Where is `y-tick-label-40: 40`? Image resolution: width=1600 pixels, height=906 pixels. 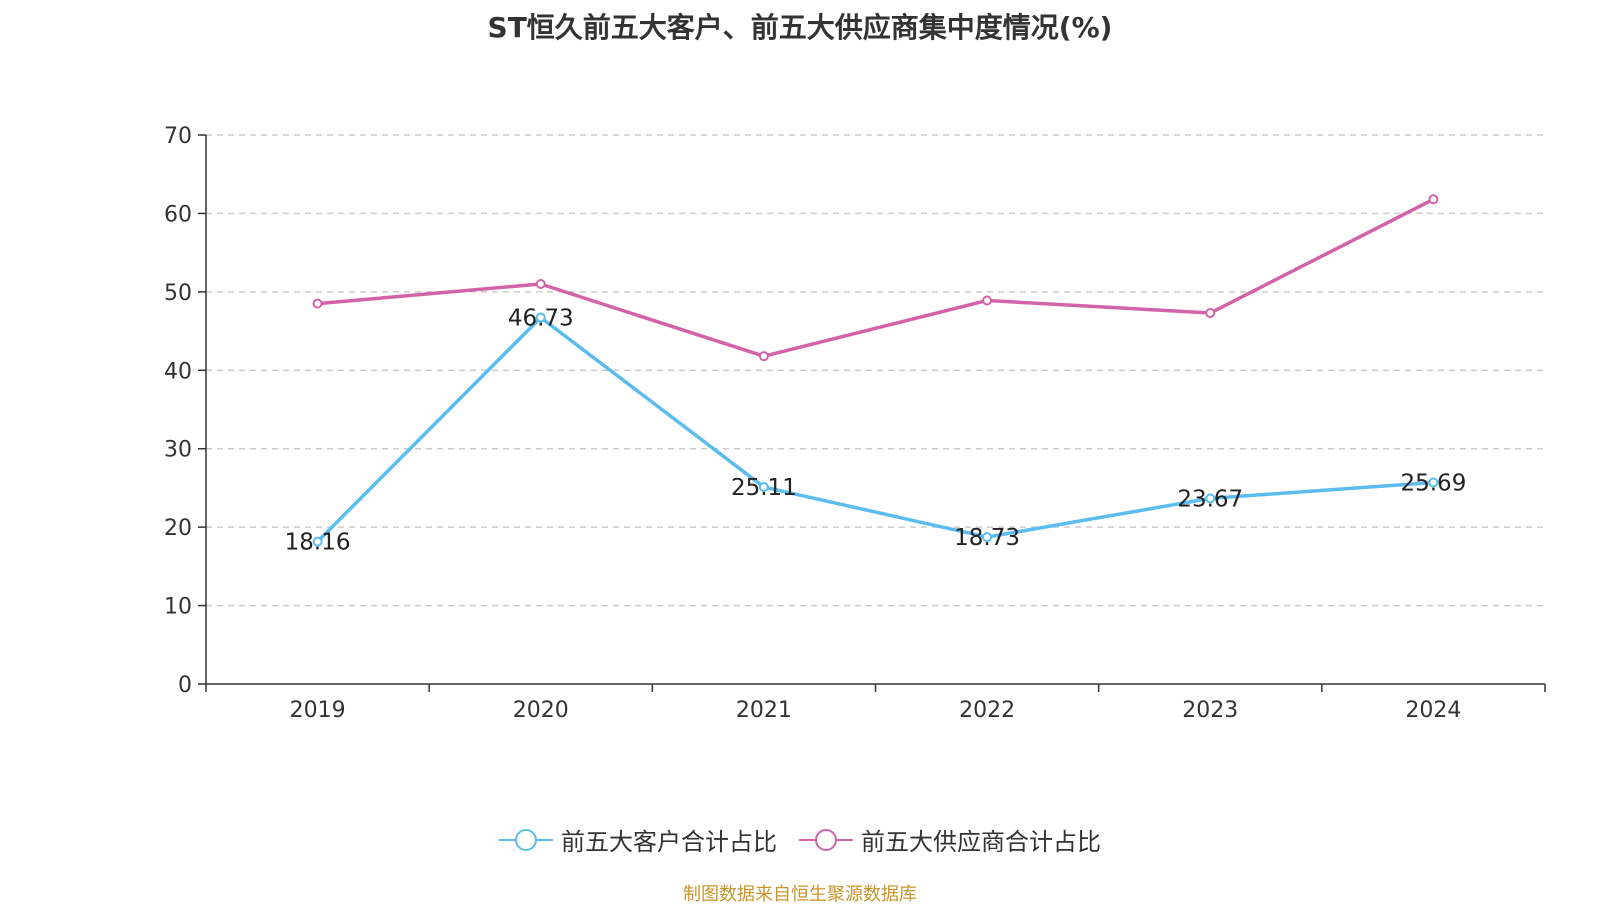
y-tick-label-40: 40 is located at coordinates (178, 371).